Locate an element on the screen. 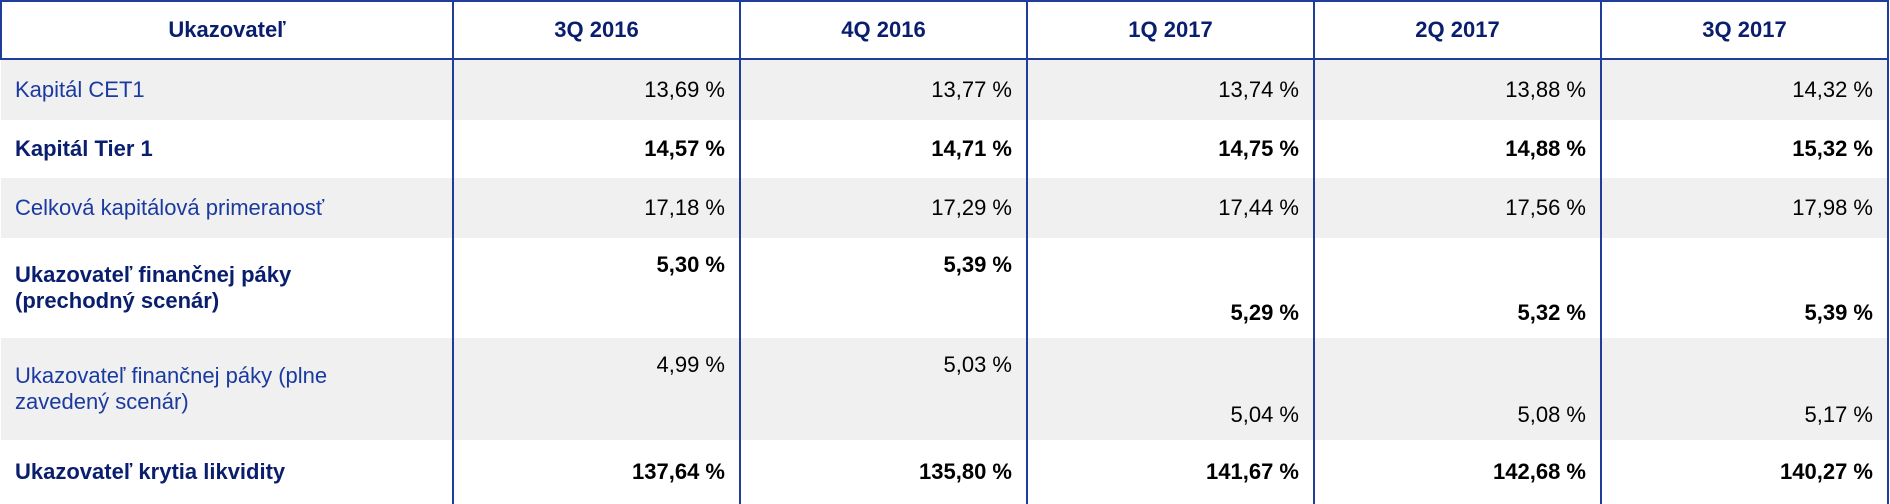  value-cell: 13,77 % is located at coordinates (883, 89).